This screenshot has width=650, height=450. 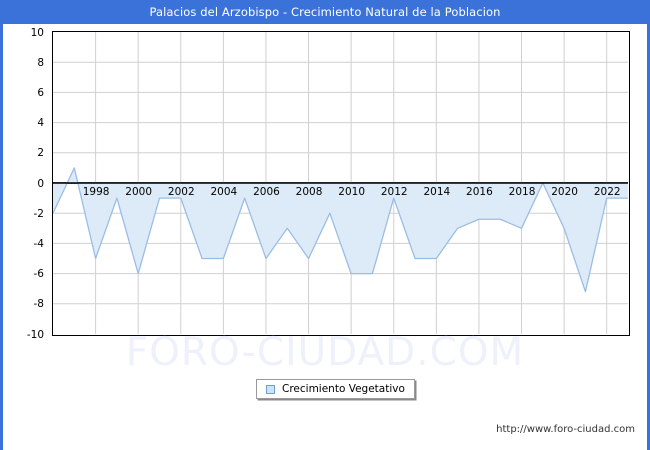 I want to click on y-tick-label: 4, so click(x=40, y=123).